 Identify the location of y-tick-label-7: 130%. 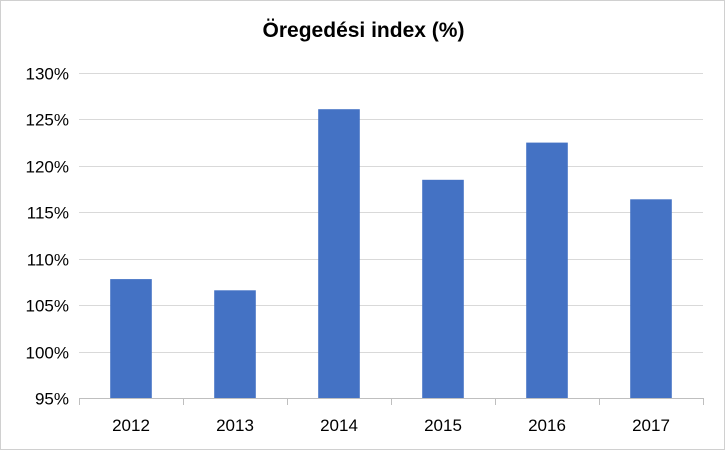
(47, 74).